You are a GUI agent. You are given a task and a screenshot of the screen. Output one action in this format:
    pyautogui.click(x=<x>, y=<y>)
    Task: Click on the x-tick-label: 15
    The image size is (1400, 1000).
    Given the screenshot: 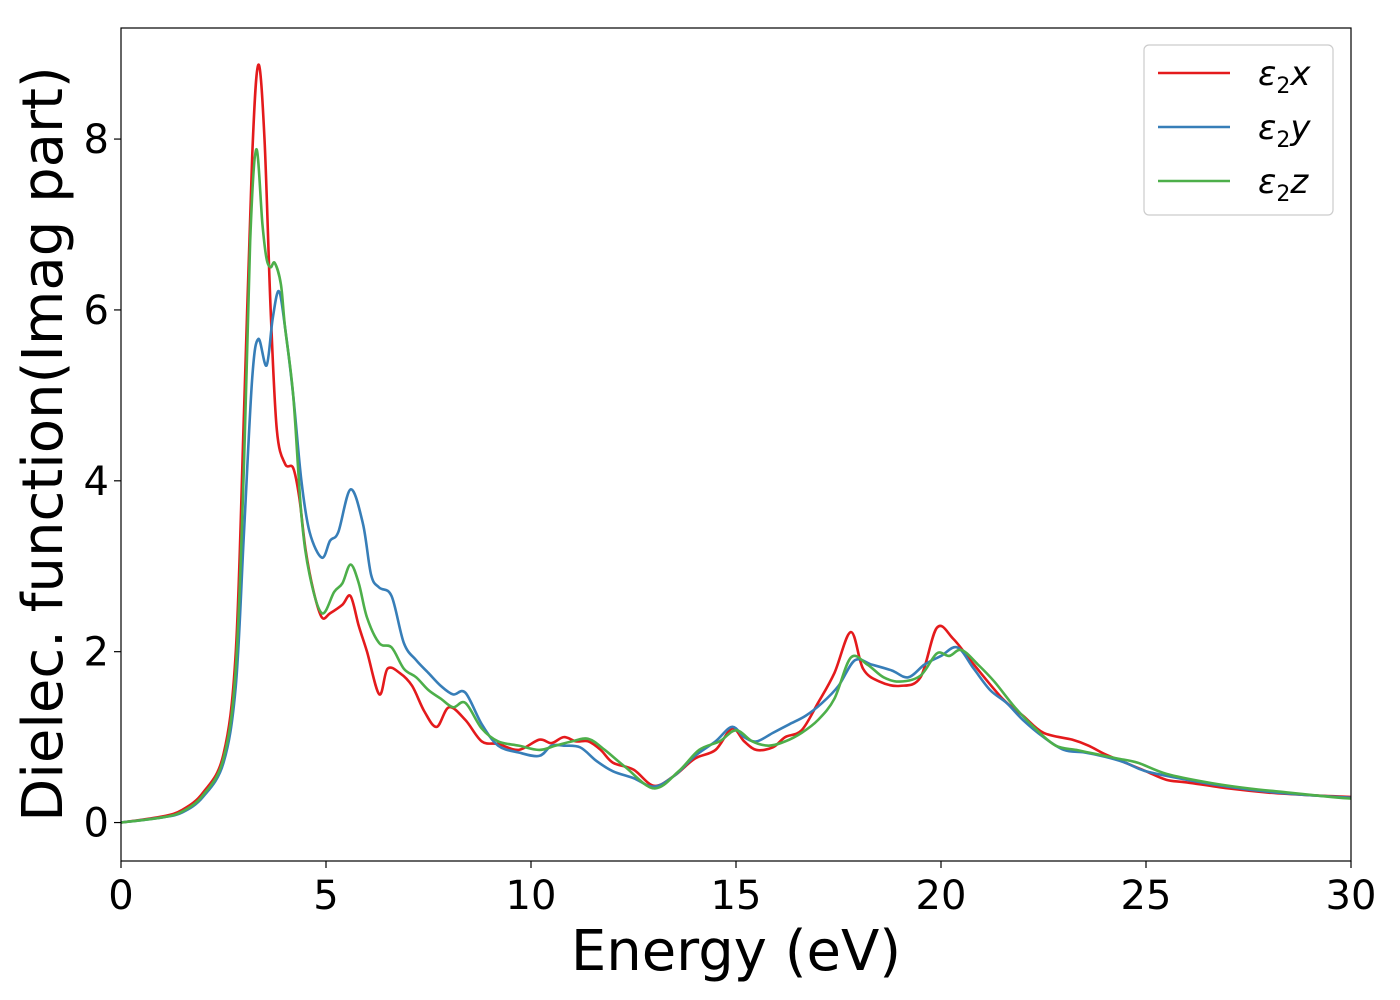 What is the action you would take?
    pyautogui.click(x=736, y=896)
    